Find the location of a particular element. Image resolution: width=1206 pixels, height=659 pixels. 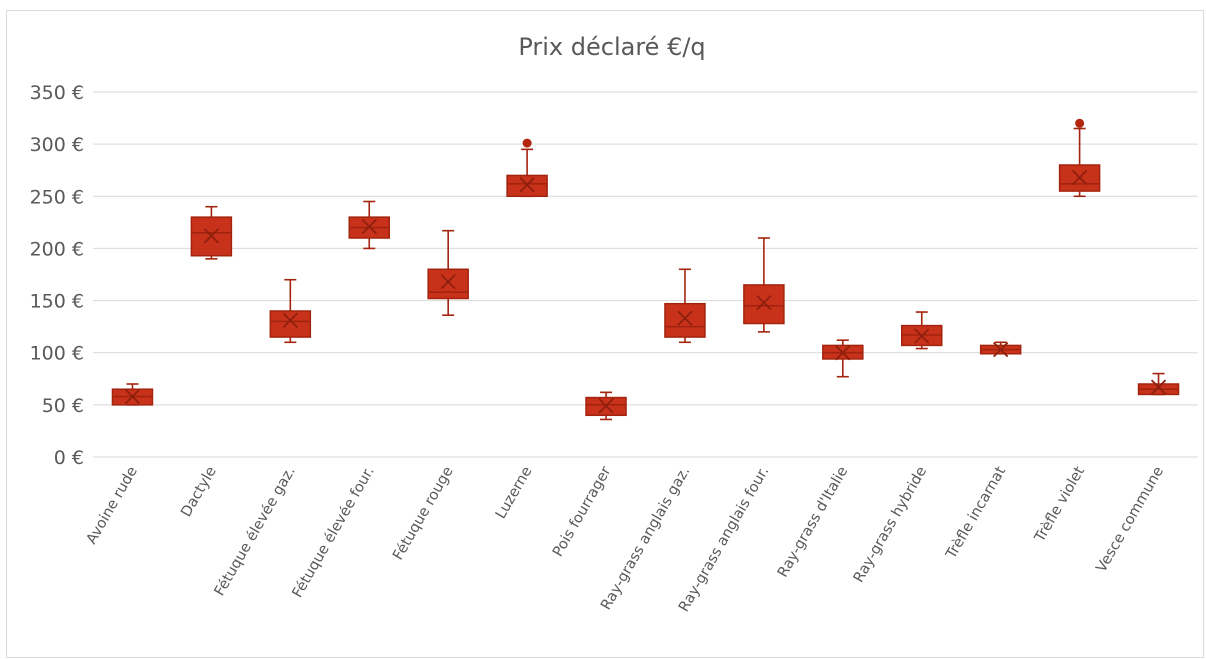

y-axis: 0 € 50 € 100 € 150 € 200 € 250 € 300 € 350 € is located at coordinates (57, 275).